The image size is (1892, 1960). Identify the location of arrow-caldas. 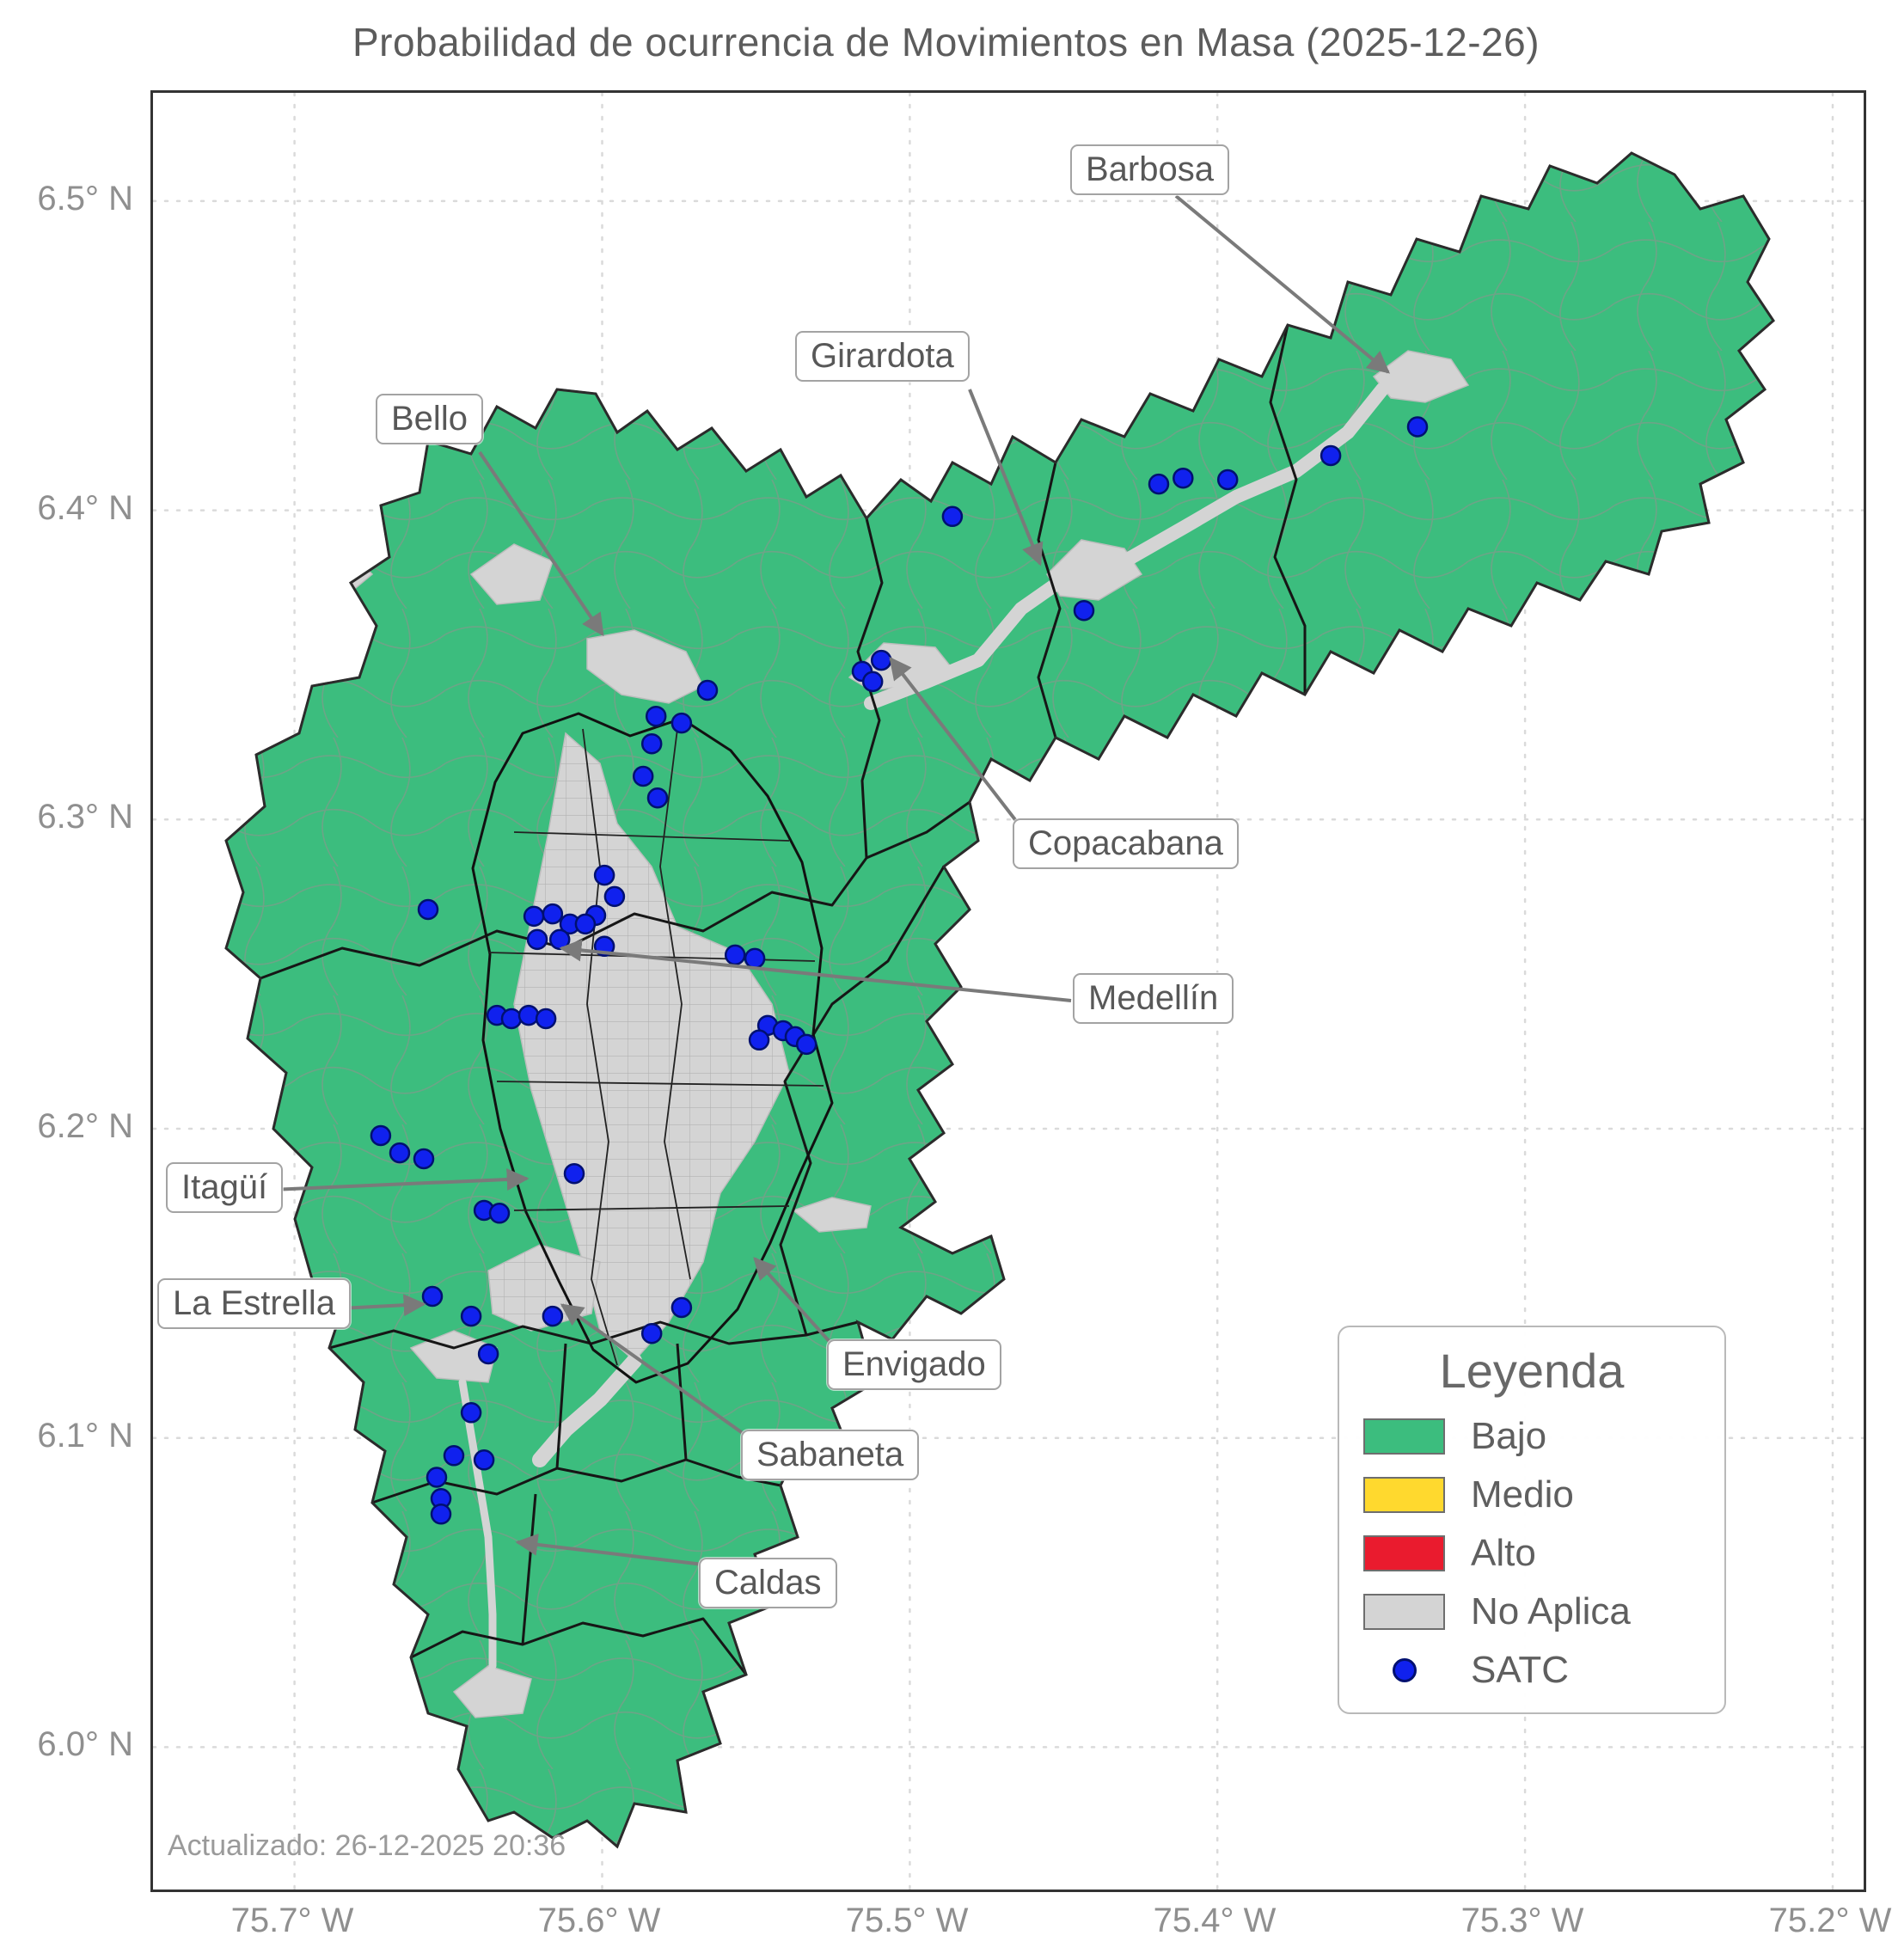
(609, 1549).